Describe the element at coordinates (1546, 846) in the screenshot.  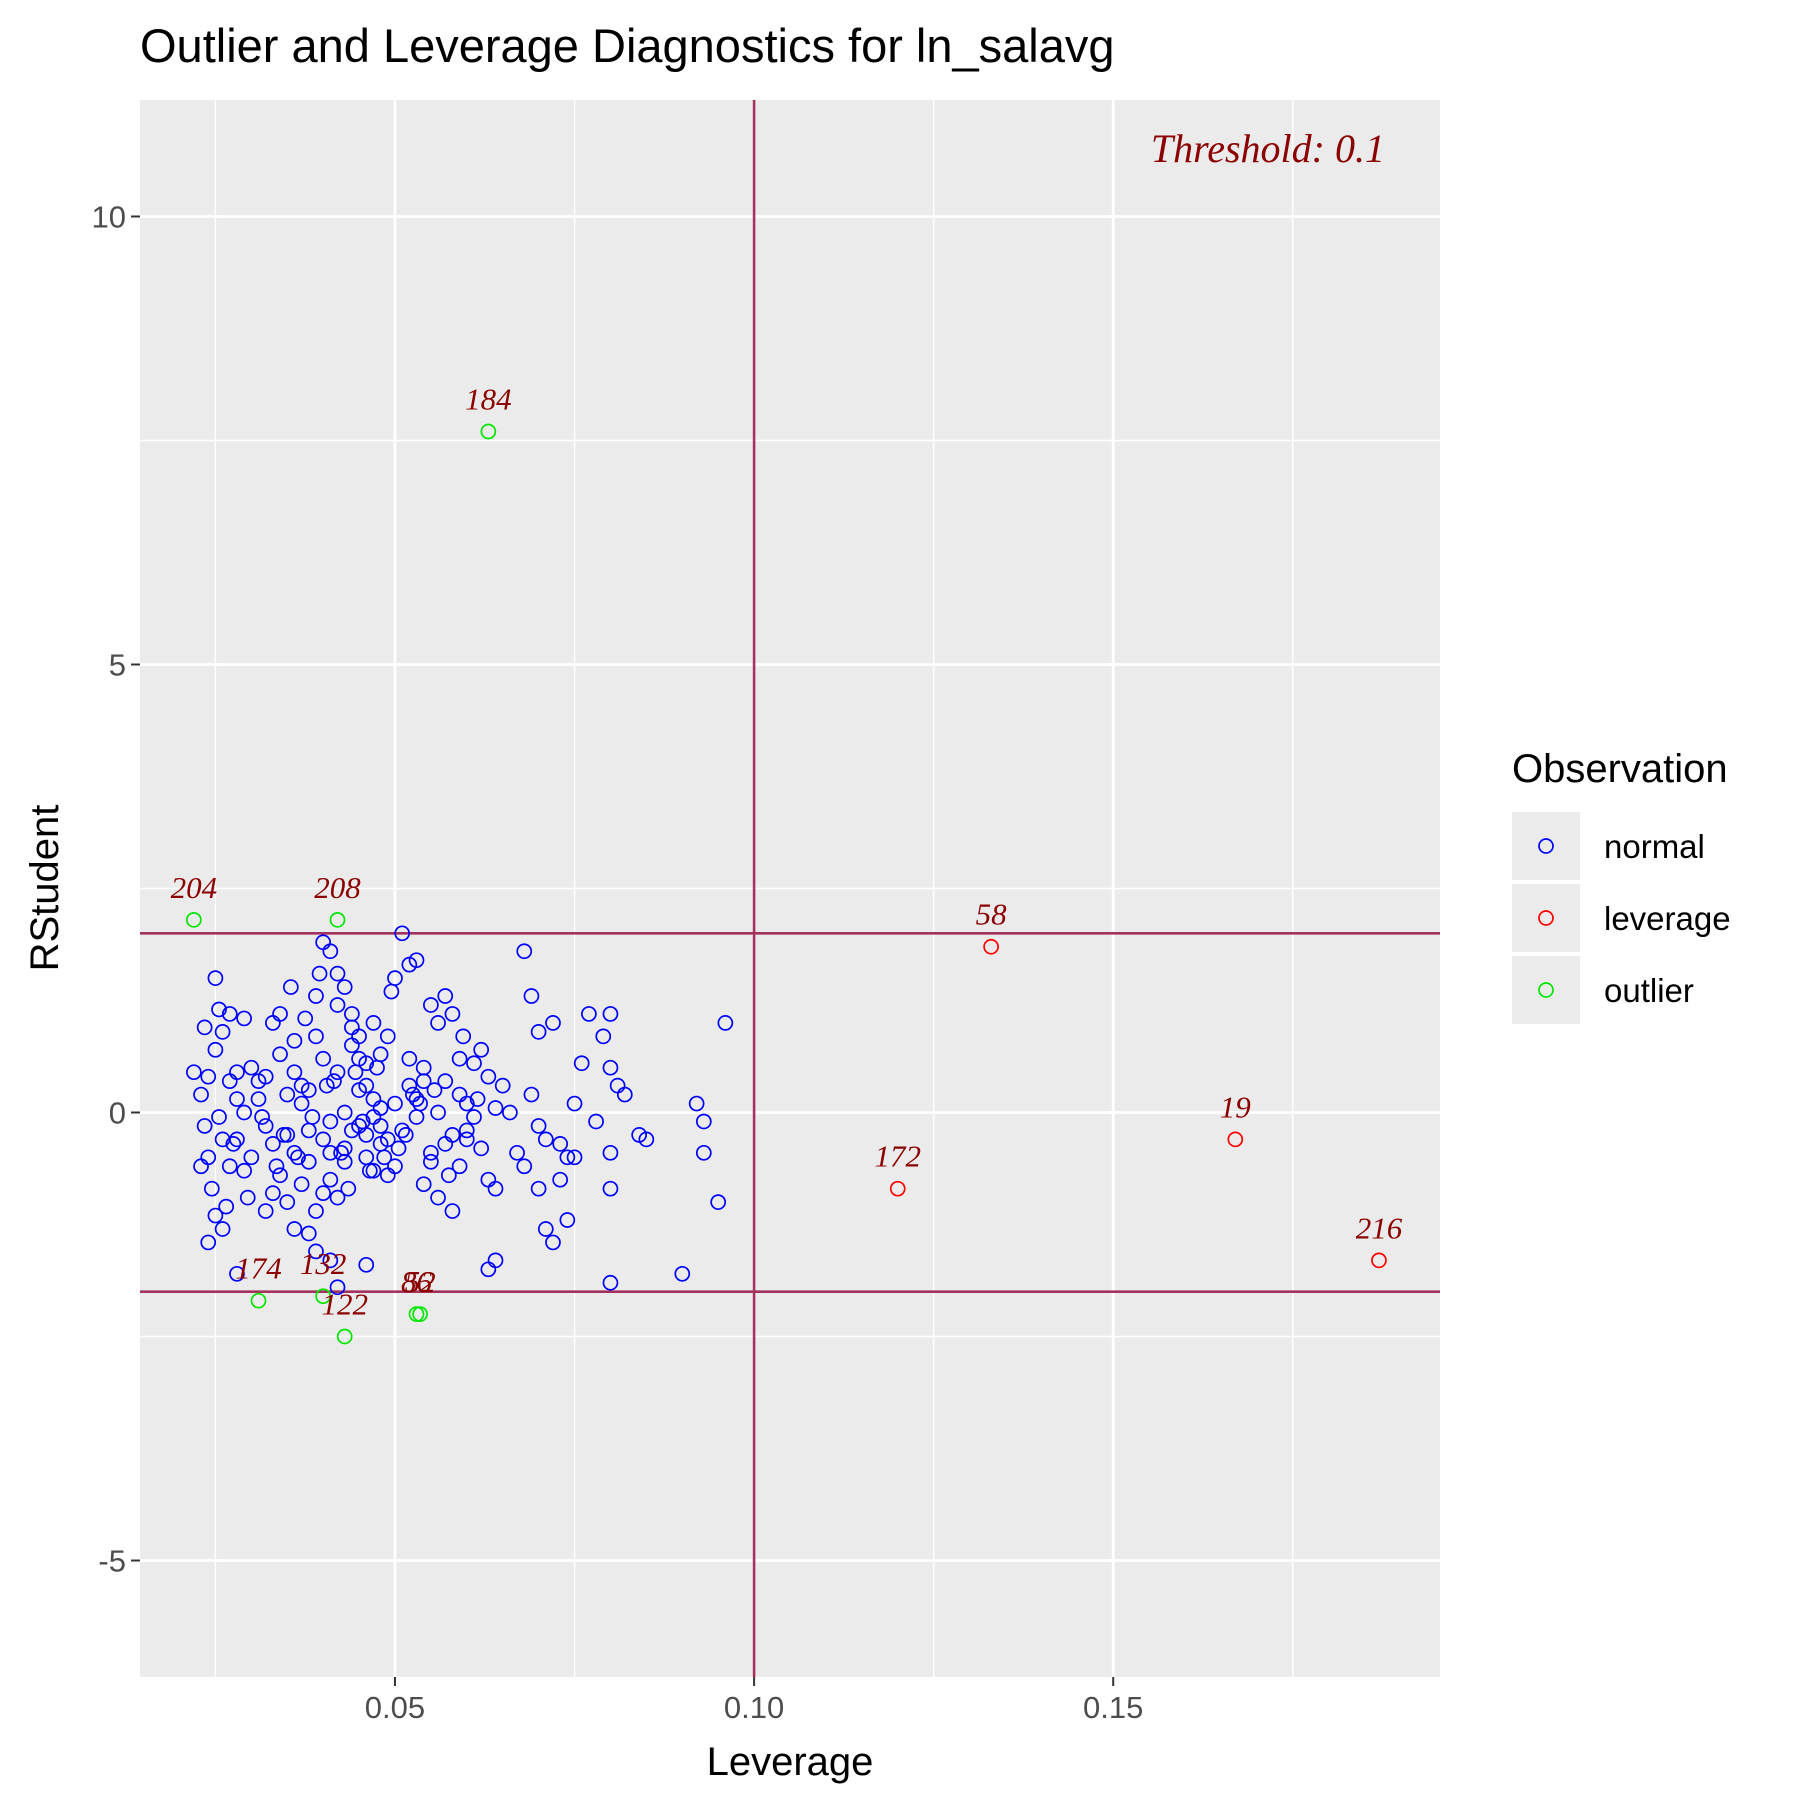
I see `legend-key-normal` at that location.